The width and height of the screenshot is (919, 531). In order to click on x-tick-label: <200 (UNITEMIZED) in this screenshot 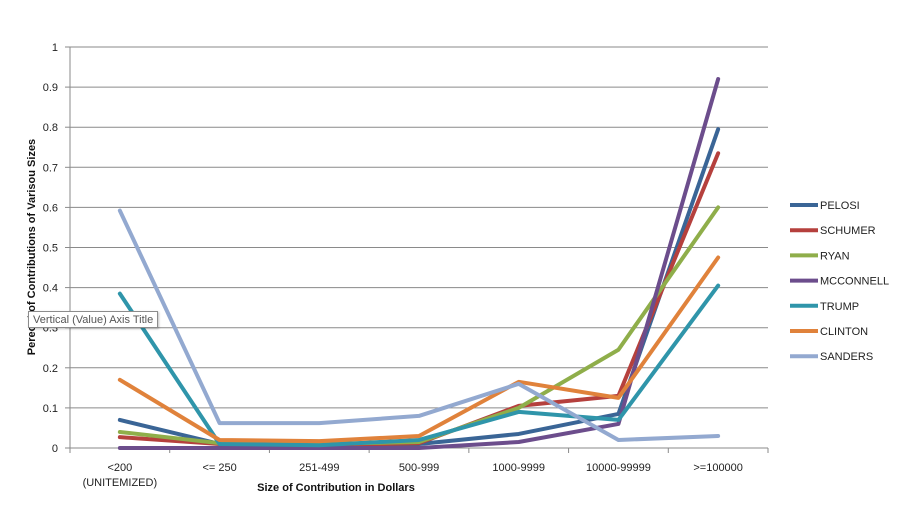, I will do `click(120, 475)`.